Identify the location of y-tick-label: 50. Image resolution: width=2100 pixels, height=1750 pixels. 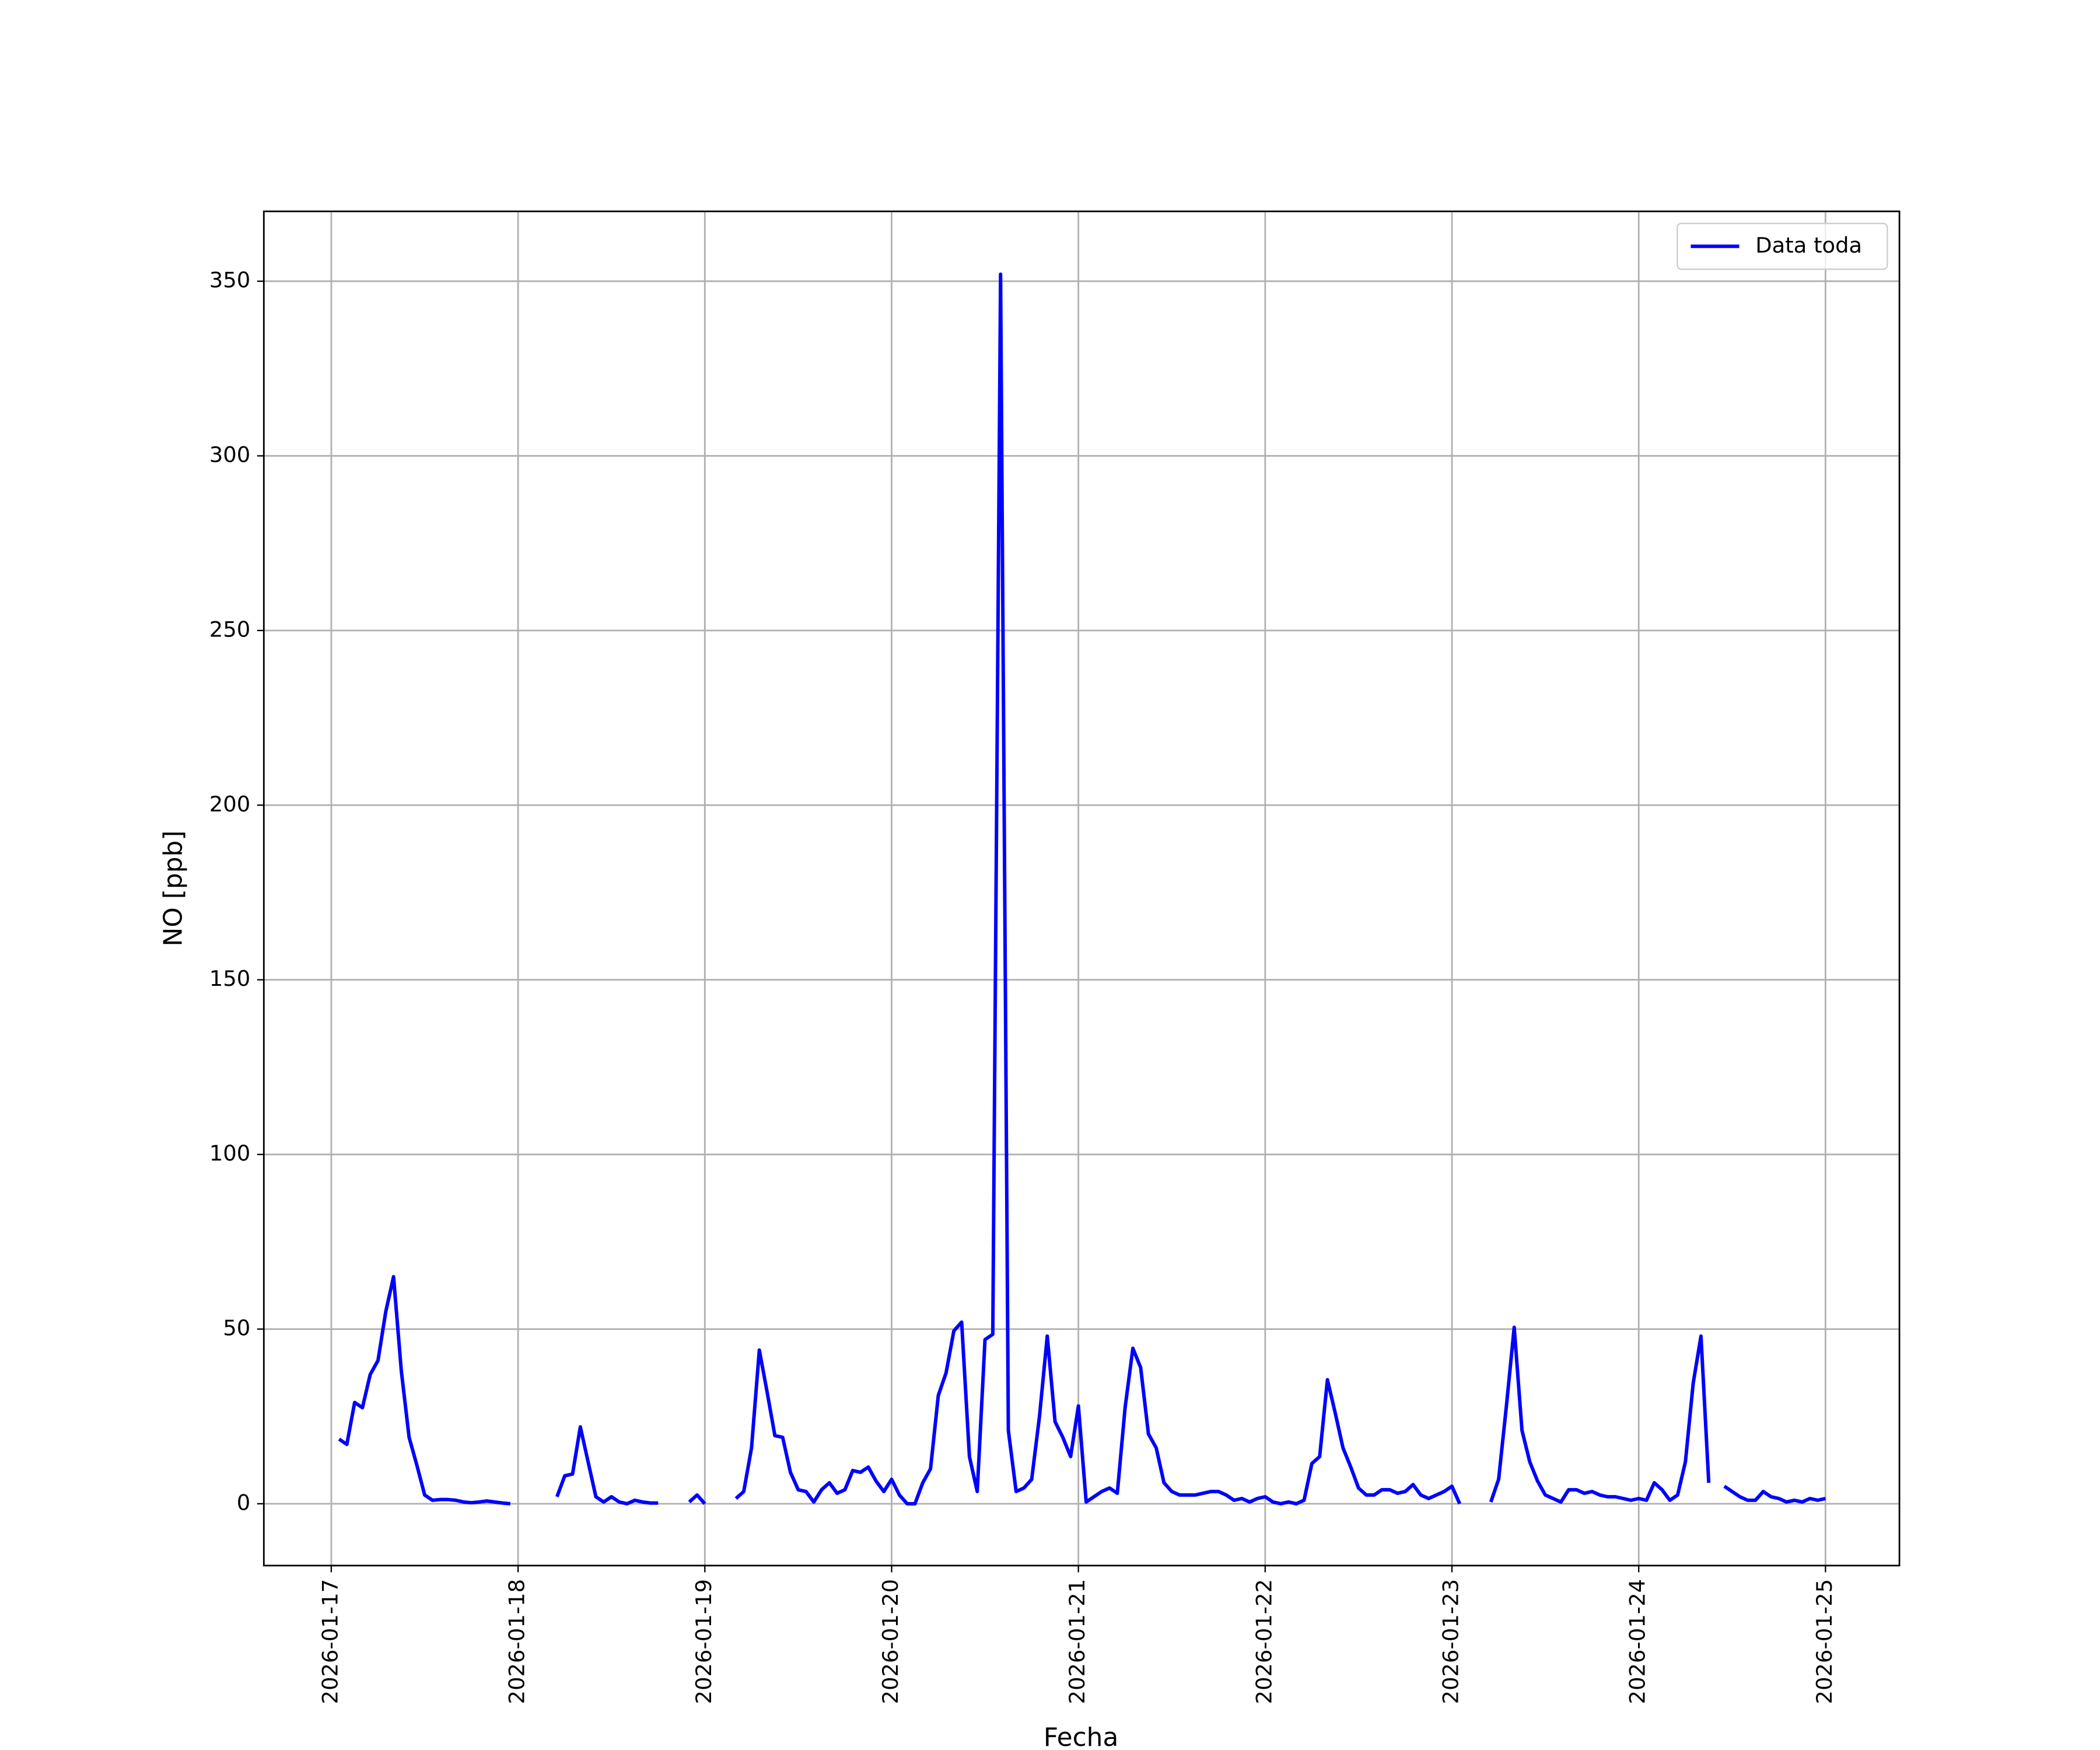
(236, 1328).